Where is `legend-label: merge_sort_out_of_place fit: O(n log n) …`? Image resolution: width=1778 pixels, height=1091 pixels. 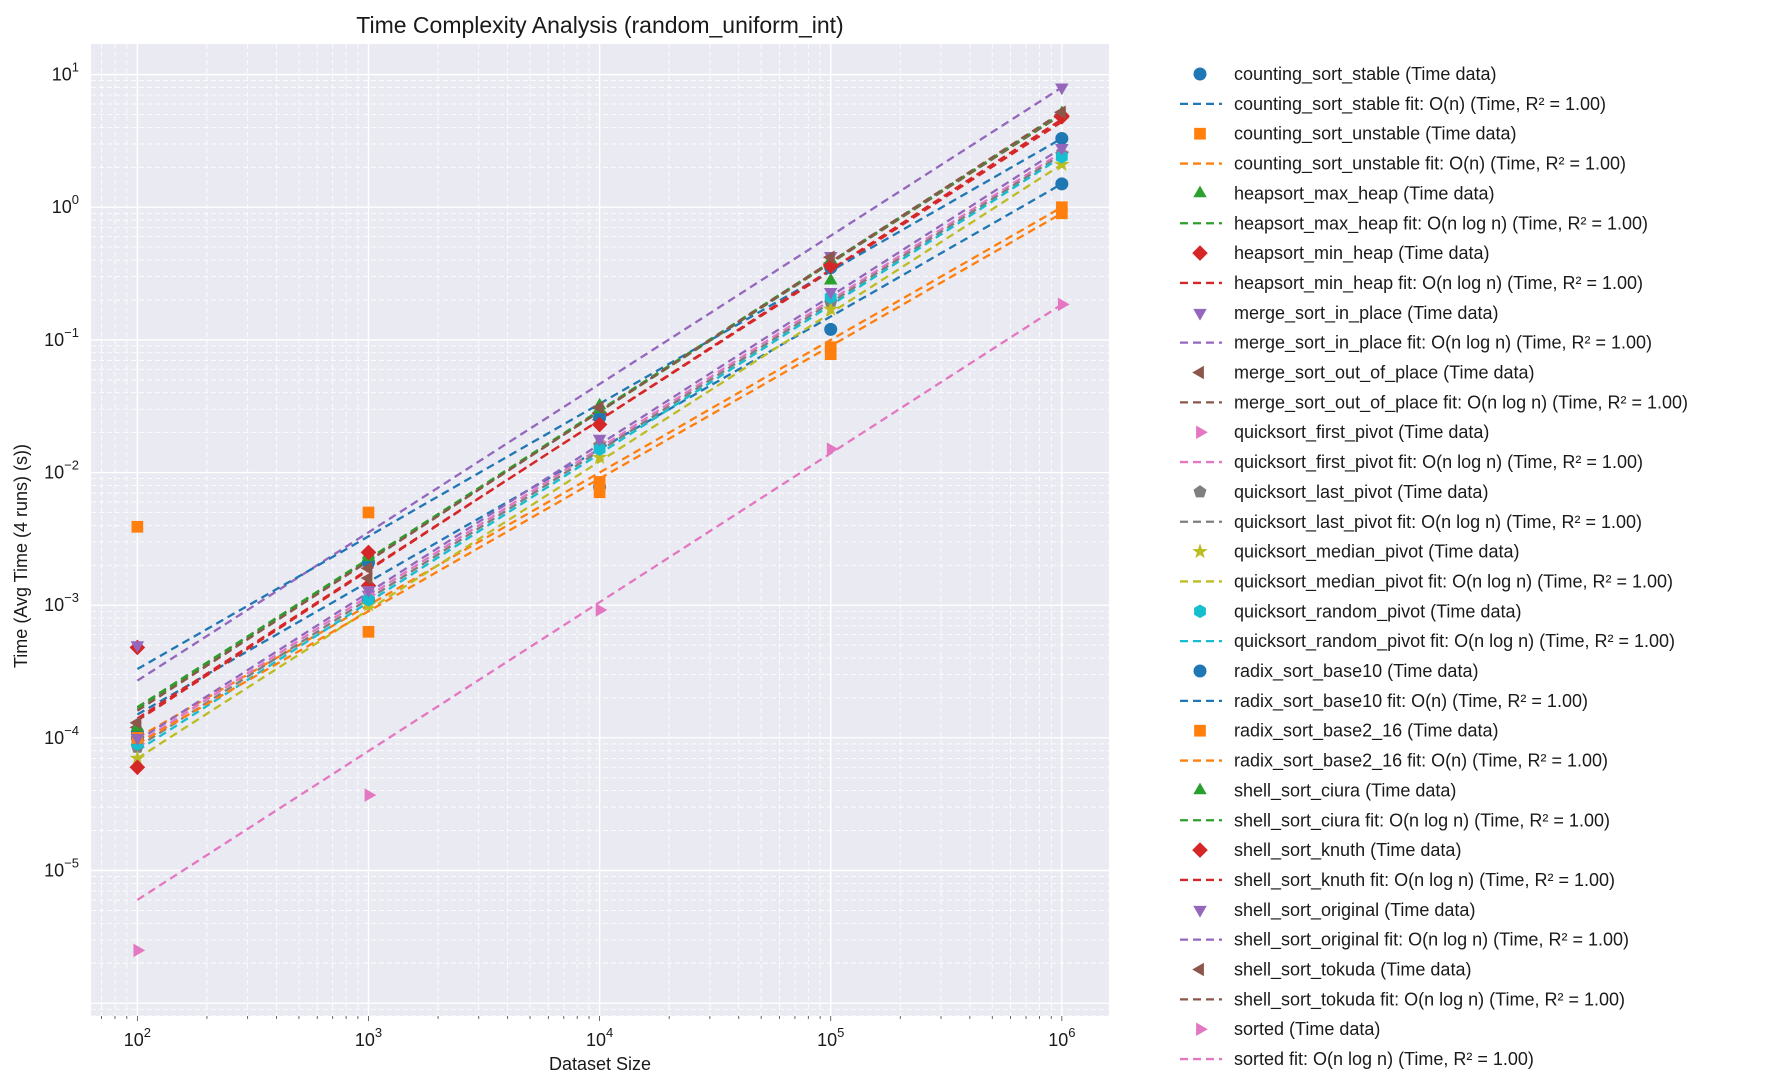 legend-label: merge_sort_out_of_place fit: O(n log n) … is located at coordinates (1461, 402).